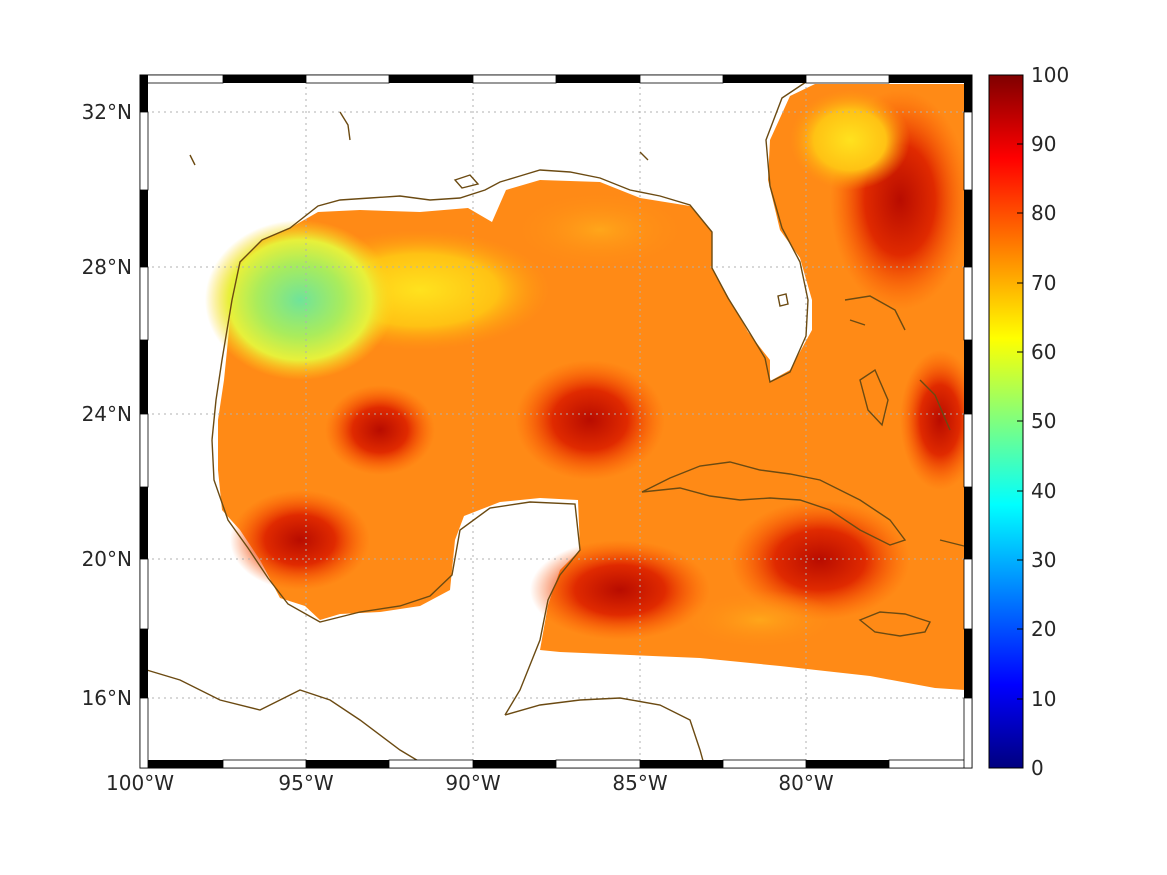 The height and width of the screenshot is (875, 1167). What do you see at coordinates (144, 422) in the screenshot?
I see `frame-left` at bounding box center [144, 422].